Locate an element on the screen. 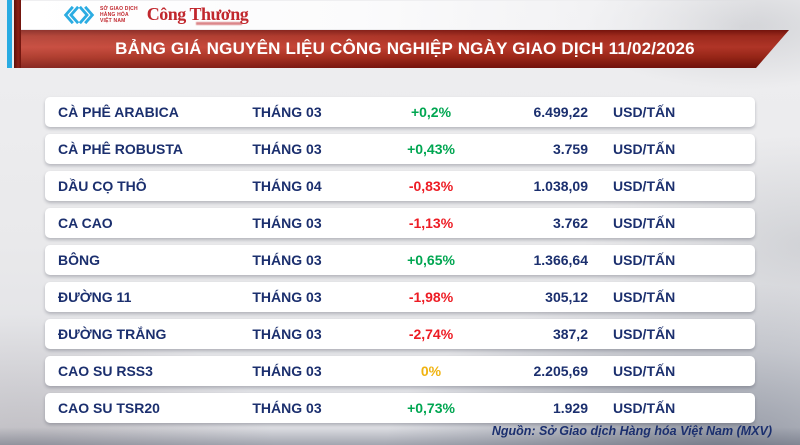 This screenshot has height=445, width=800. congthuong-logo: Công Thương is located at coordinates (197, 13).